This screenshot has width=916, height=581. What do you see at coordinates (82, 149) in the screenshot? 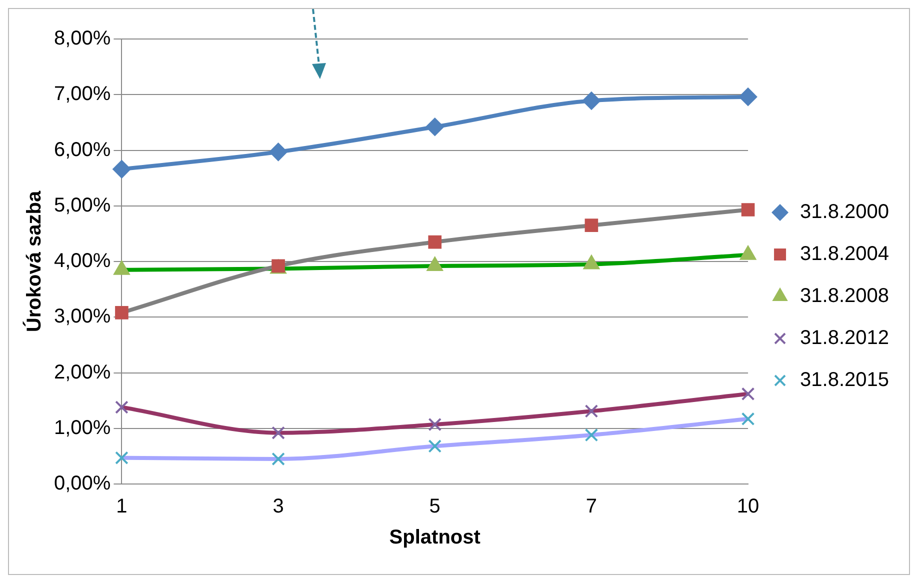
I see `y-tick-label: 6,00%` at bounding box center [82, 149].